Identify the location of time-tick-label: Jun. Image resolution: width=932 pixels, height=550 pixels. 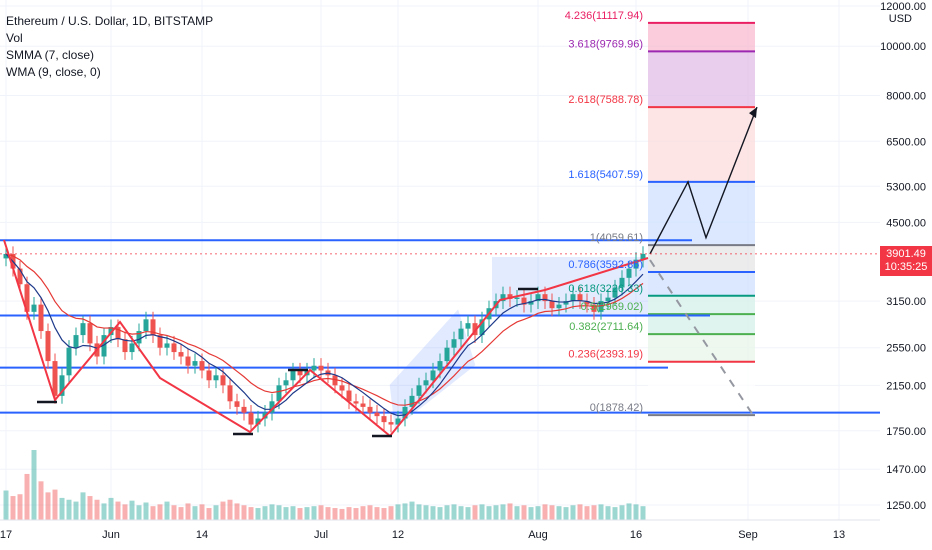
(111, 535).